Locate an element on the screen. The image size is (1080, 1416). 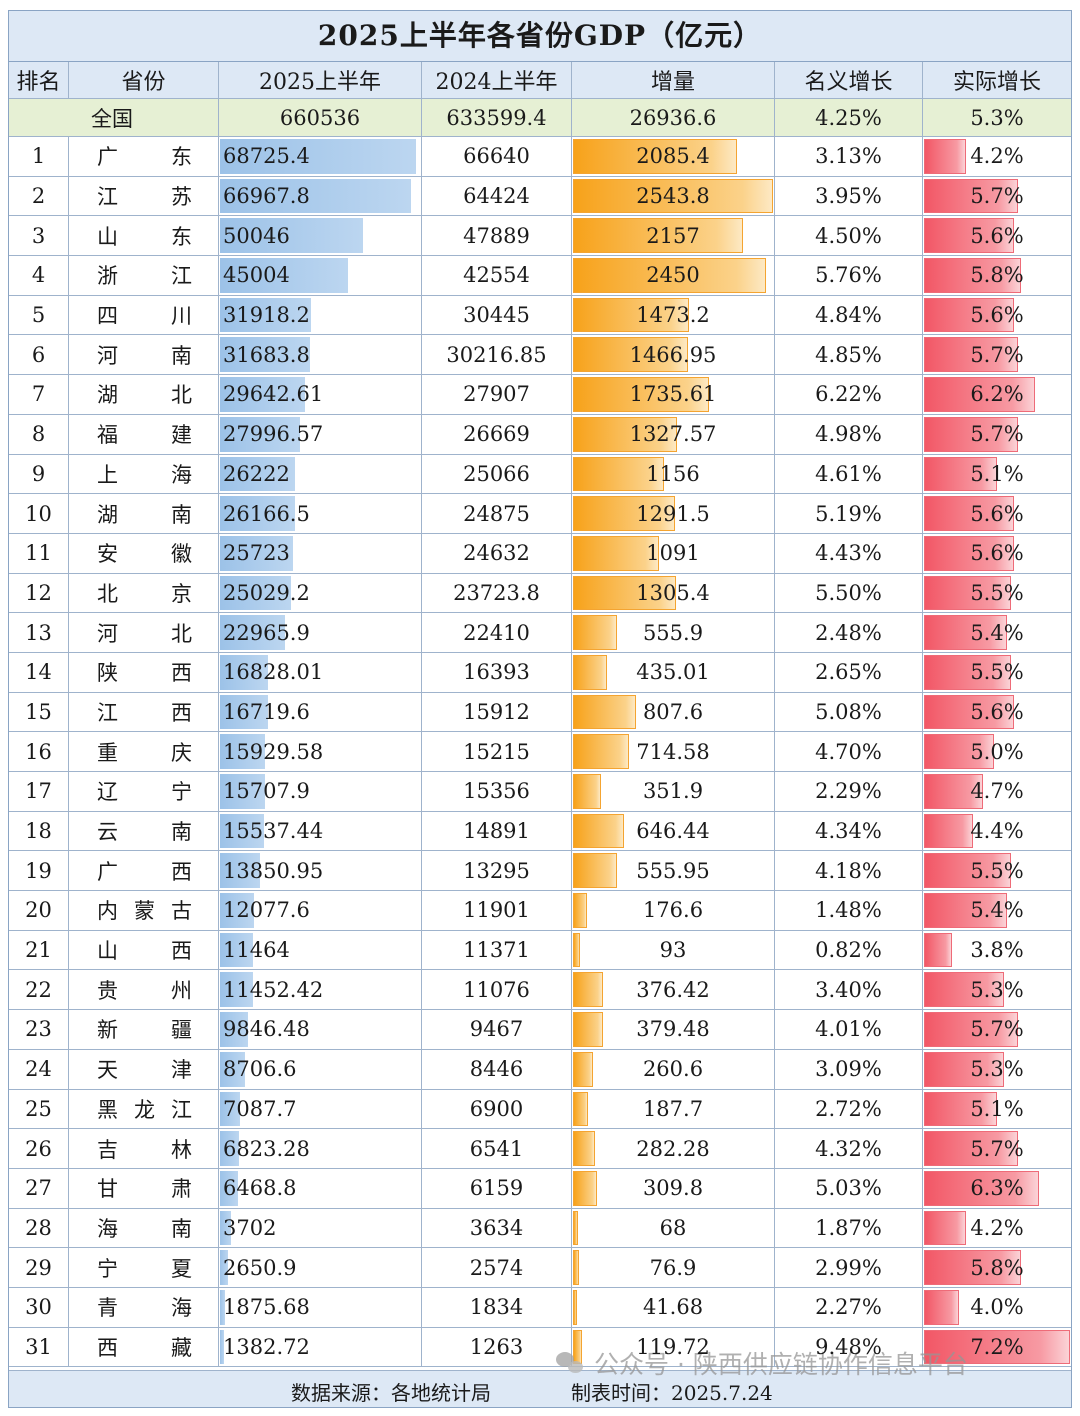
nominal-growth-cell: 4.61% is located at coordinates (849, 474).